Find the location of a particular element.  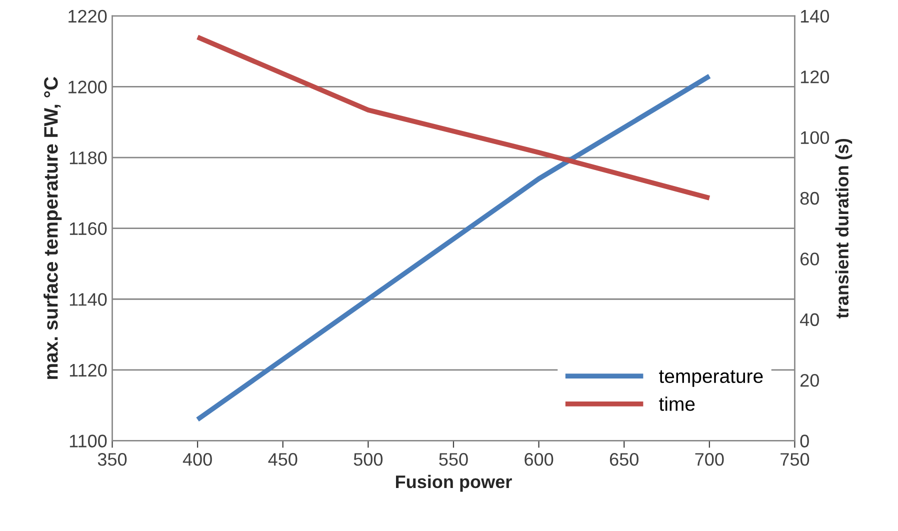

y-tick-label: 1100 is located at coordinates (88, 441).